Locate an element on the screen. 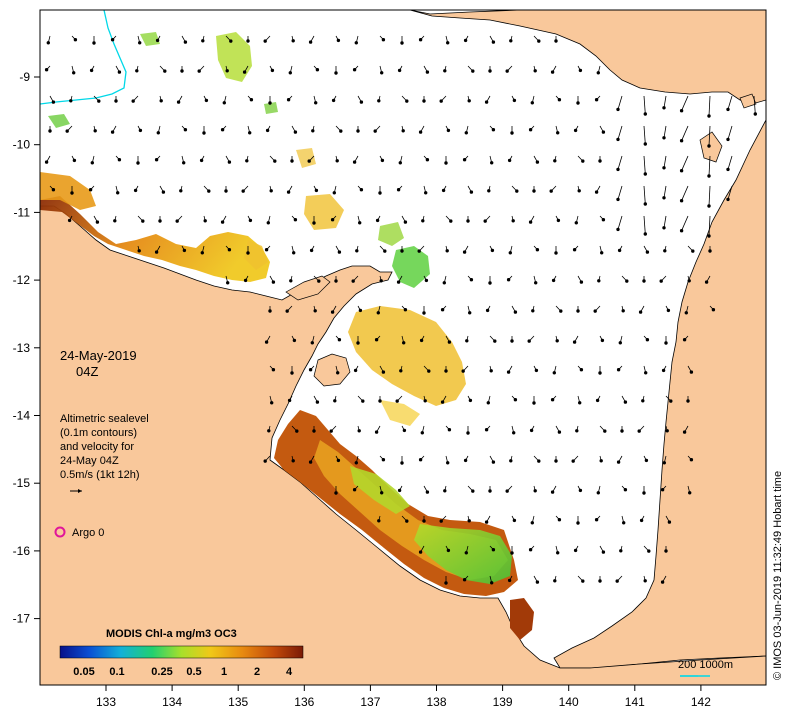  island is located at coordinates (332, 370).